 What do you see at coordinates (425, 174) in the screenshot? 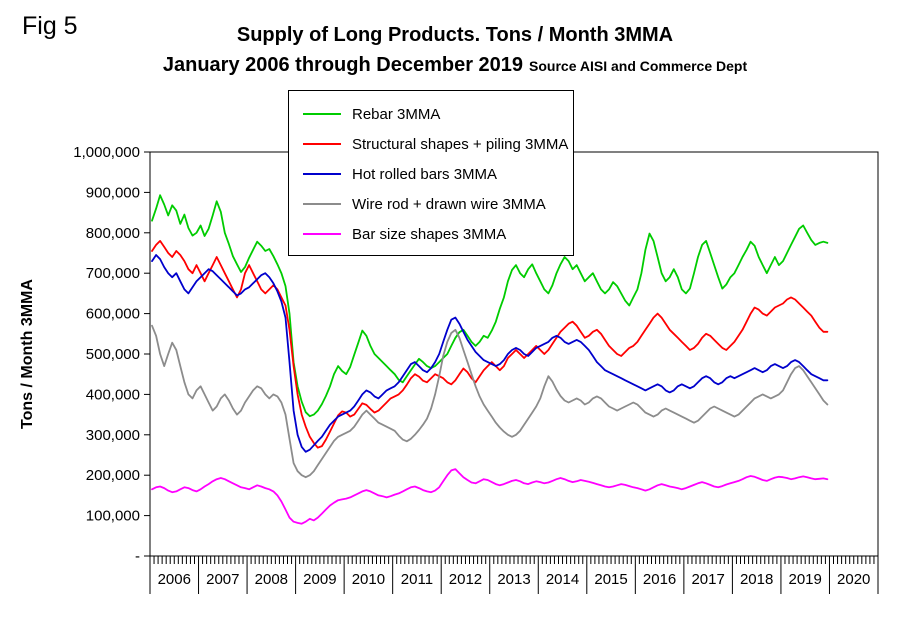
I see `legend-label: Hot rolled bars 3MMA` at bounding box center [425, 174].